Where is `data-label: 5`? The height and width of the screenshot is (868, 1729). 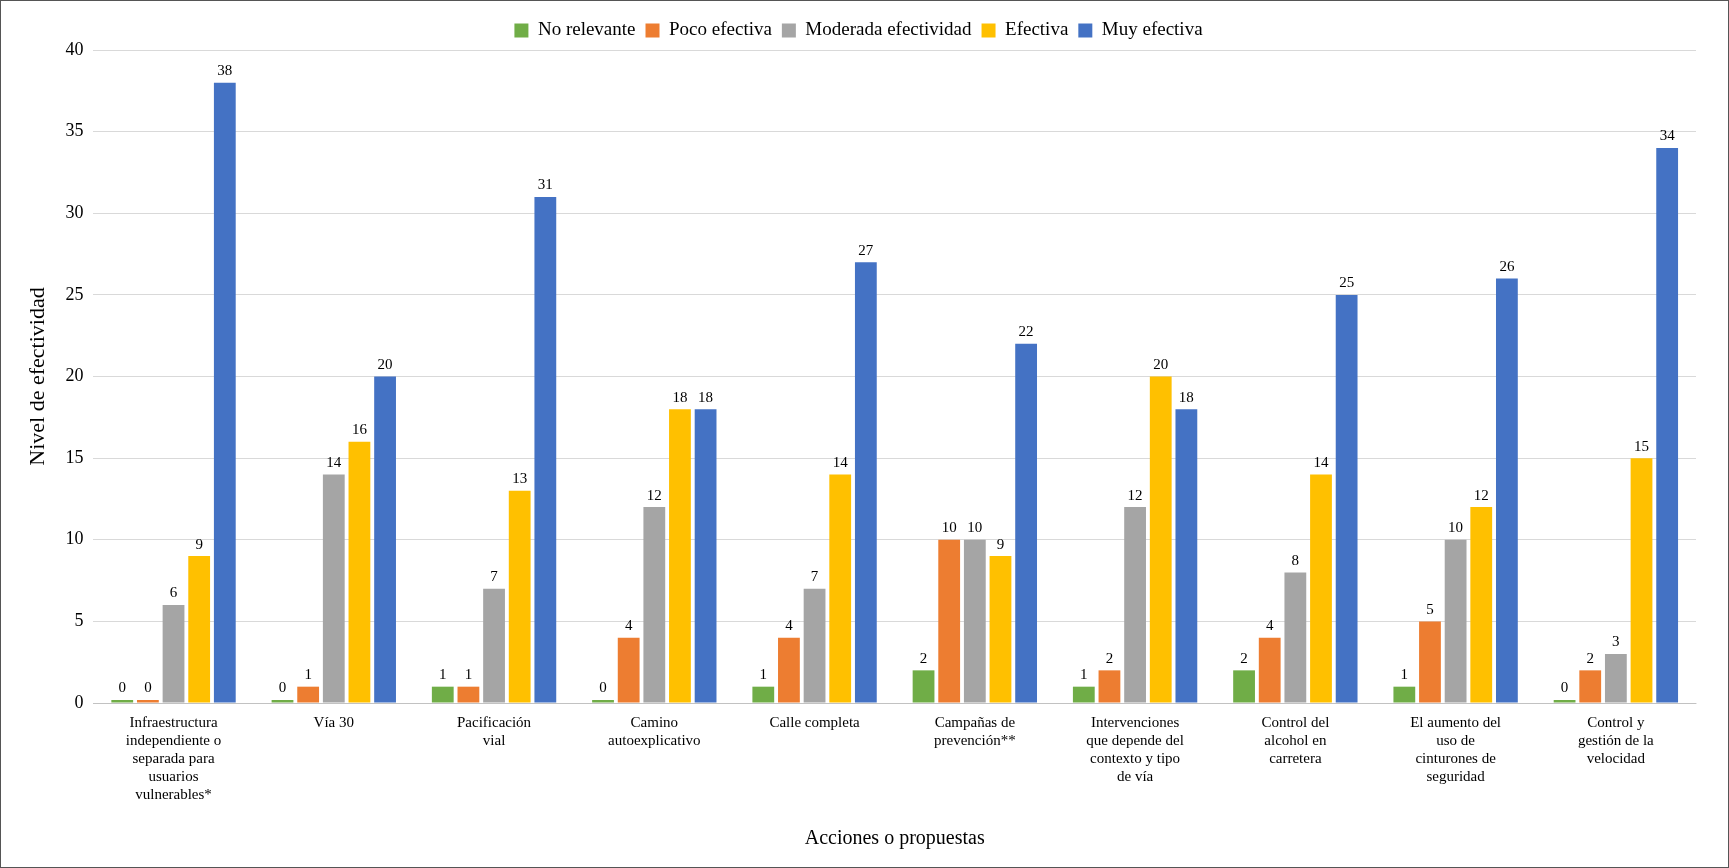
data-label: 5 is located at coordinates (1430, 608).